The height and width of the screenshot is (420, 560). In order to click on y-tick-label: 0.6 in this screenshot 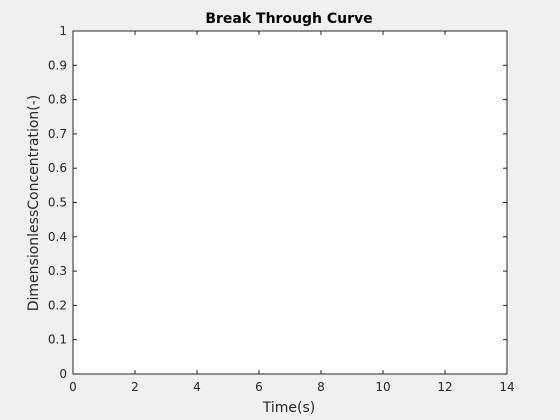, I will do `click(57, 168)`.